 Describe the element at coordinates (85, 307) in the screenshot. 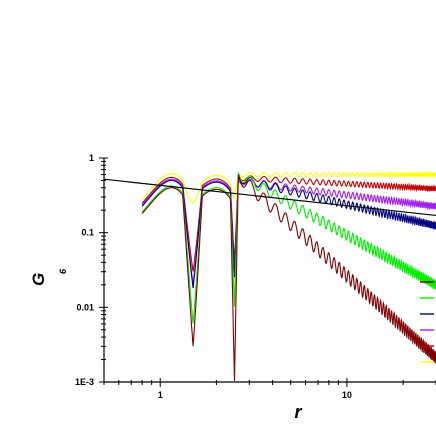

I see `y-tick-label: 0.01` at that location.